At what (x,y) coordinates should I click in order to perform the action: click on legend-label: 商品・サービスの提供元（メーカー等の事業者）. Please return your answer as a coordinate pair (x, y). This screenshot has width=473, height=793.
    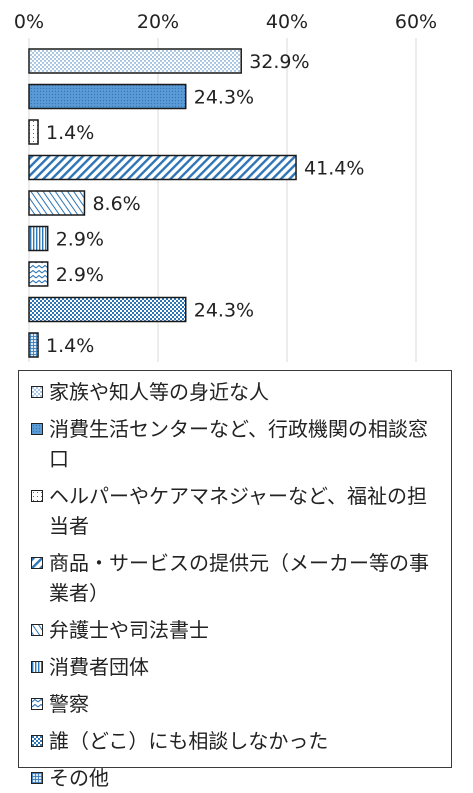
    Looking at the image, I should click on (239, 578).